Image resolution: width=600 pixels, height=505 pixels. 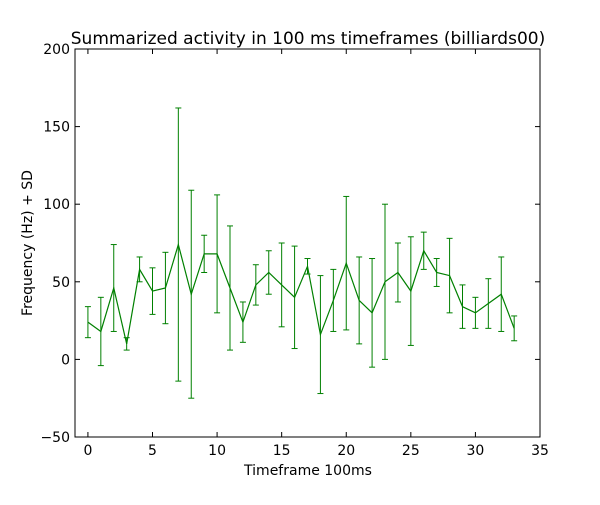 What do you see at coordinates (28, 243) in the screenshot?
I see `y-axis-label: Frequency (Hz) + SD` at bounding box center [28, 243].